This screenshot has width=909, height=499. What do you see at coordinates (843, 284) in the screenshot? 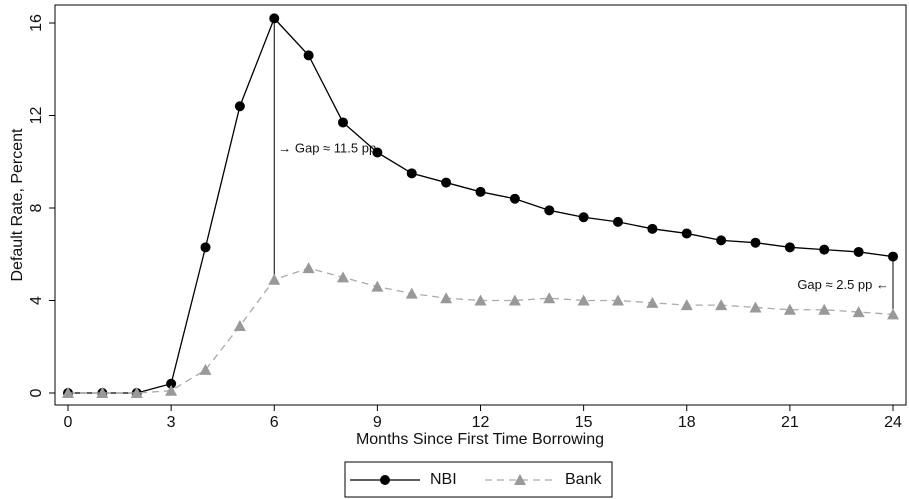
I see `annotation: Gap ≈ 2.5 pp ←` at bounding box center [843, 284].